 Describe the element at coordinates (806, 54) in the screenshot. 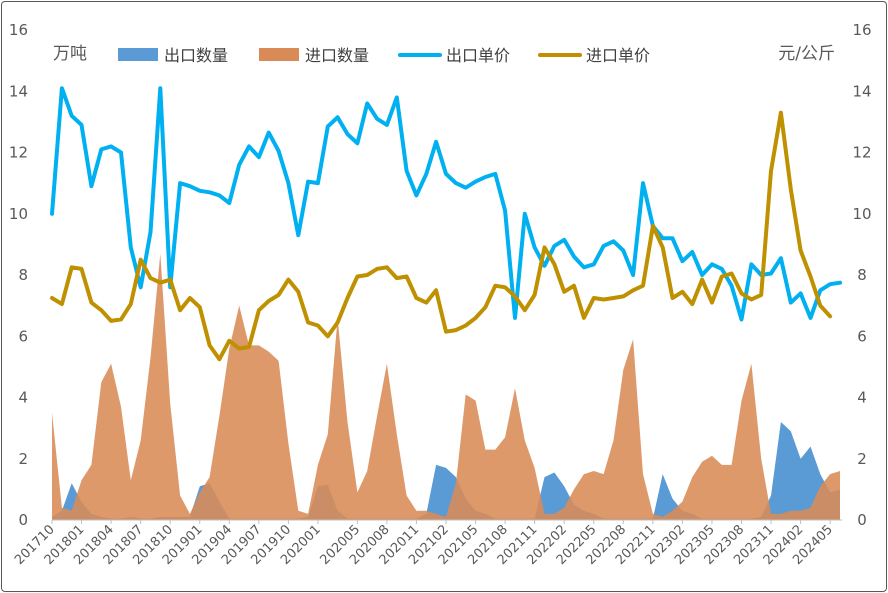

I see `right-axis-unit: 元/公斤` at that location.